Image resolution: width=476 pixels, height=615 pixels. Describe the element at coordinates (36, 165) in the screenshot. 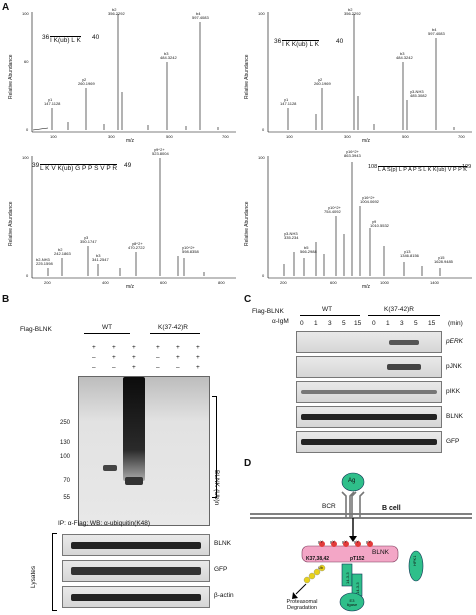

I see `s3-seq-left: 39` at that location.